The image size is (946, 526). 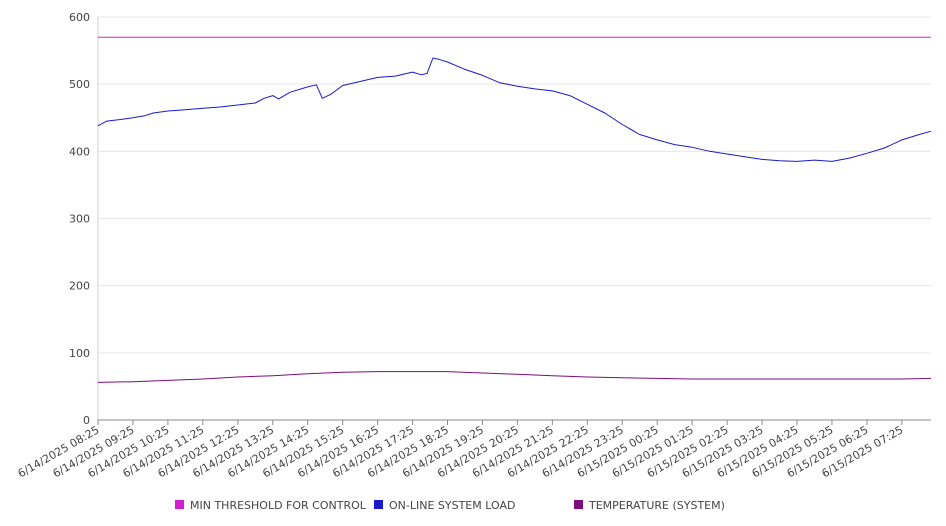 I want to click on y-axis: 0 100 200 300 400 500 600, so click(x=84, y=219).